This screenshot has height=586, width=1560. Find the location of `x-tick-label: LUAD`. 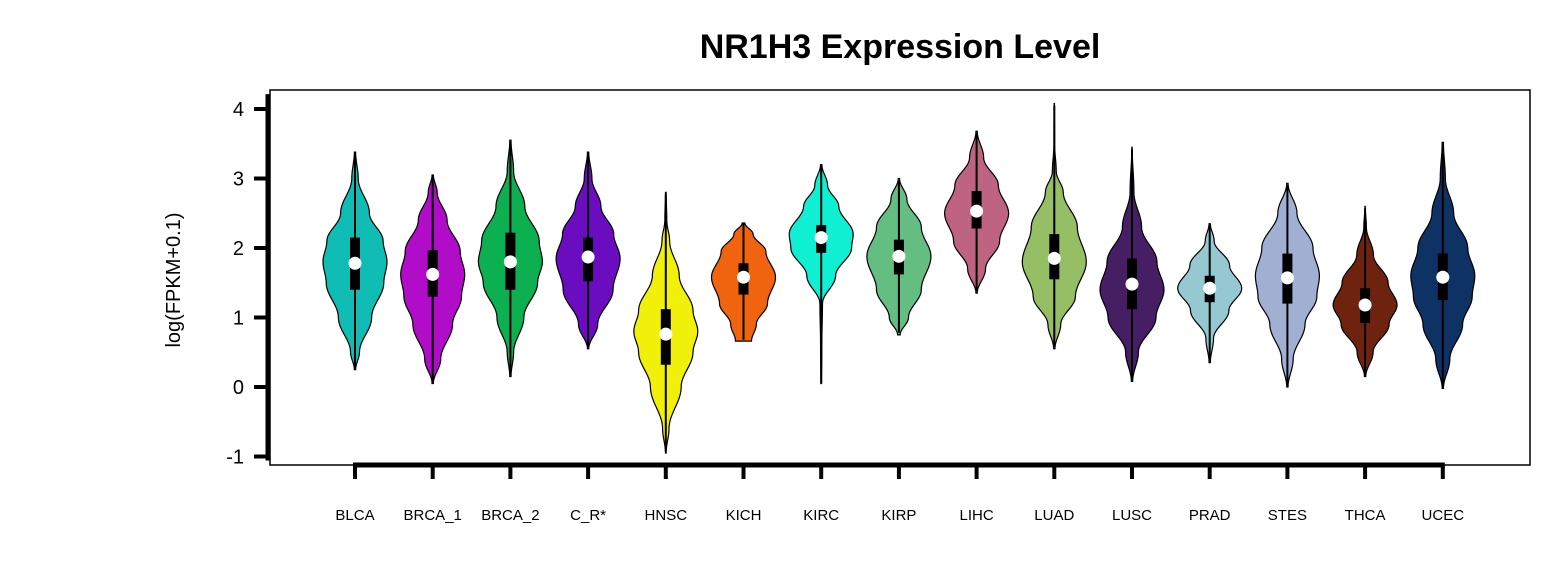

x-tick-label: LUAD is located at coordinates (1054, 515).